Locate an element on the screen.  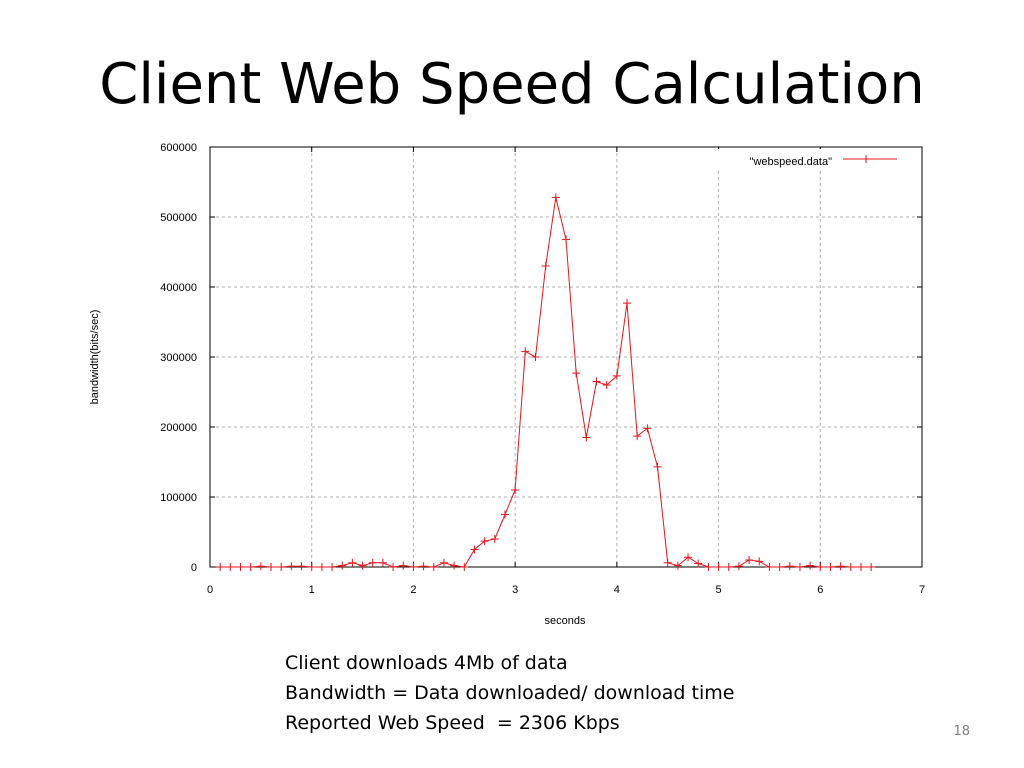
x-tick-label: 0 is located at coordinates (210, 590).